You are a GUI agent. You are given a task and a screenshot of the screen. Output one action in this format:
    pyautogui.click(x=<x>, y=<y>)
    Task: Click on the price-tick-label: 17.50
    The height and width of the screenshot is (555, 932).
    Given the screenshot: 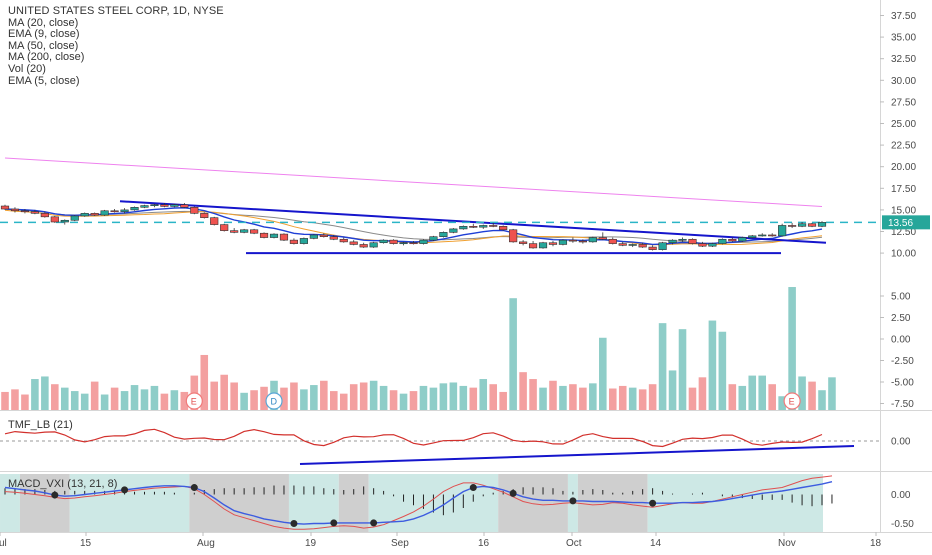 What is the action you would take?
    pyautogui.click(x=903, y=189)
    